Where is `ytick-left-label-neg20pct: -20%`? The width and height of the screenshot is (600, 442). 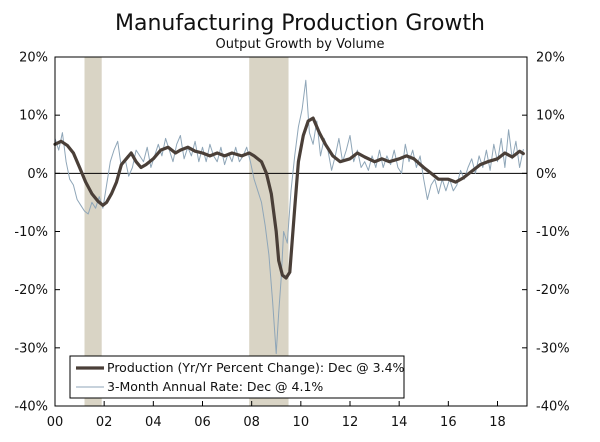
ytick-left-label-neg20pct: -20% is located at coordinates (31, 290).